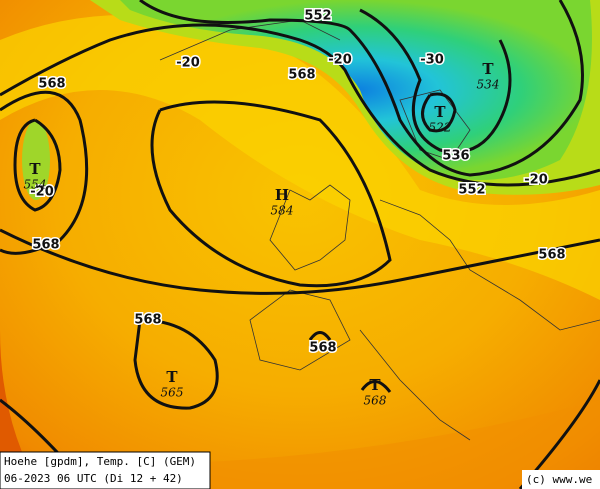  What do you see at coordinates (35, 185) in the screenshot?
I see `pressure-value: 554` at bounding box center [35, 185].